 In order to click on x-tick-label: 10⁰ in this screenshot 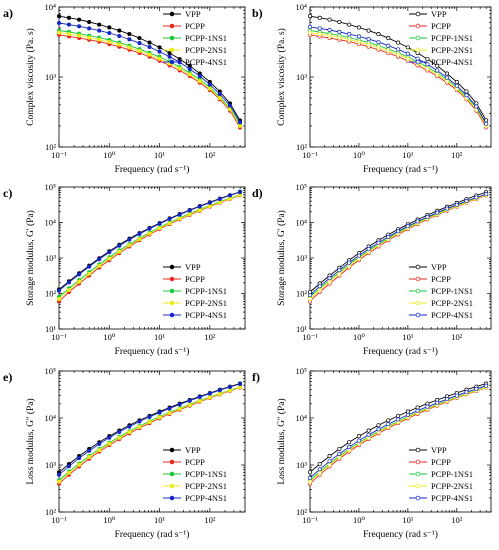, I will do `click(359, 520)`.